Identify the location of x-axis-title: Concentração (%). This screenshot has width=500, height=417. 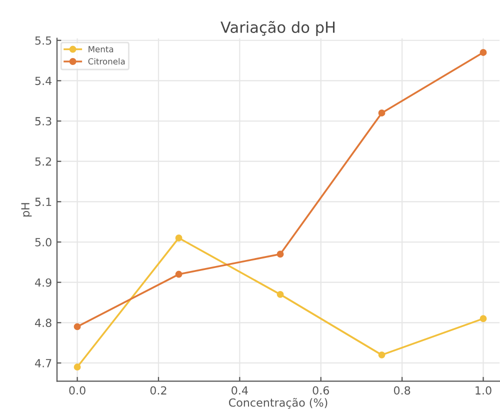
(278, 403).